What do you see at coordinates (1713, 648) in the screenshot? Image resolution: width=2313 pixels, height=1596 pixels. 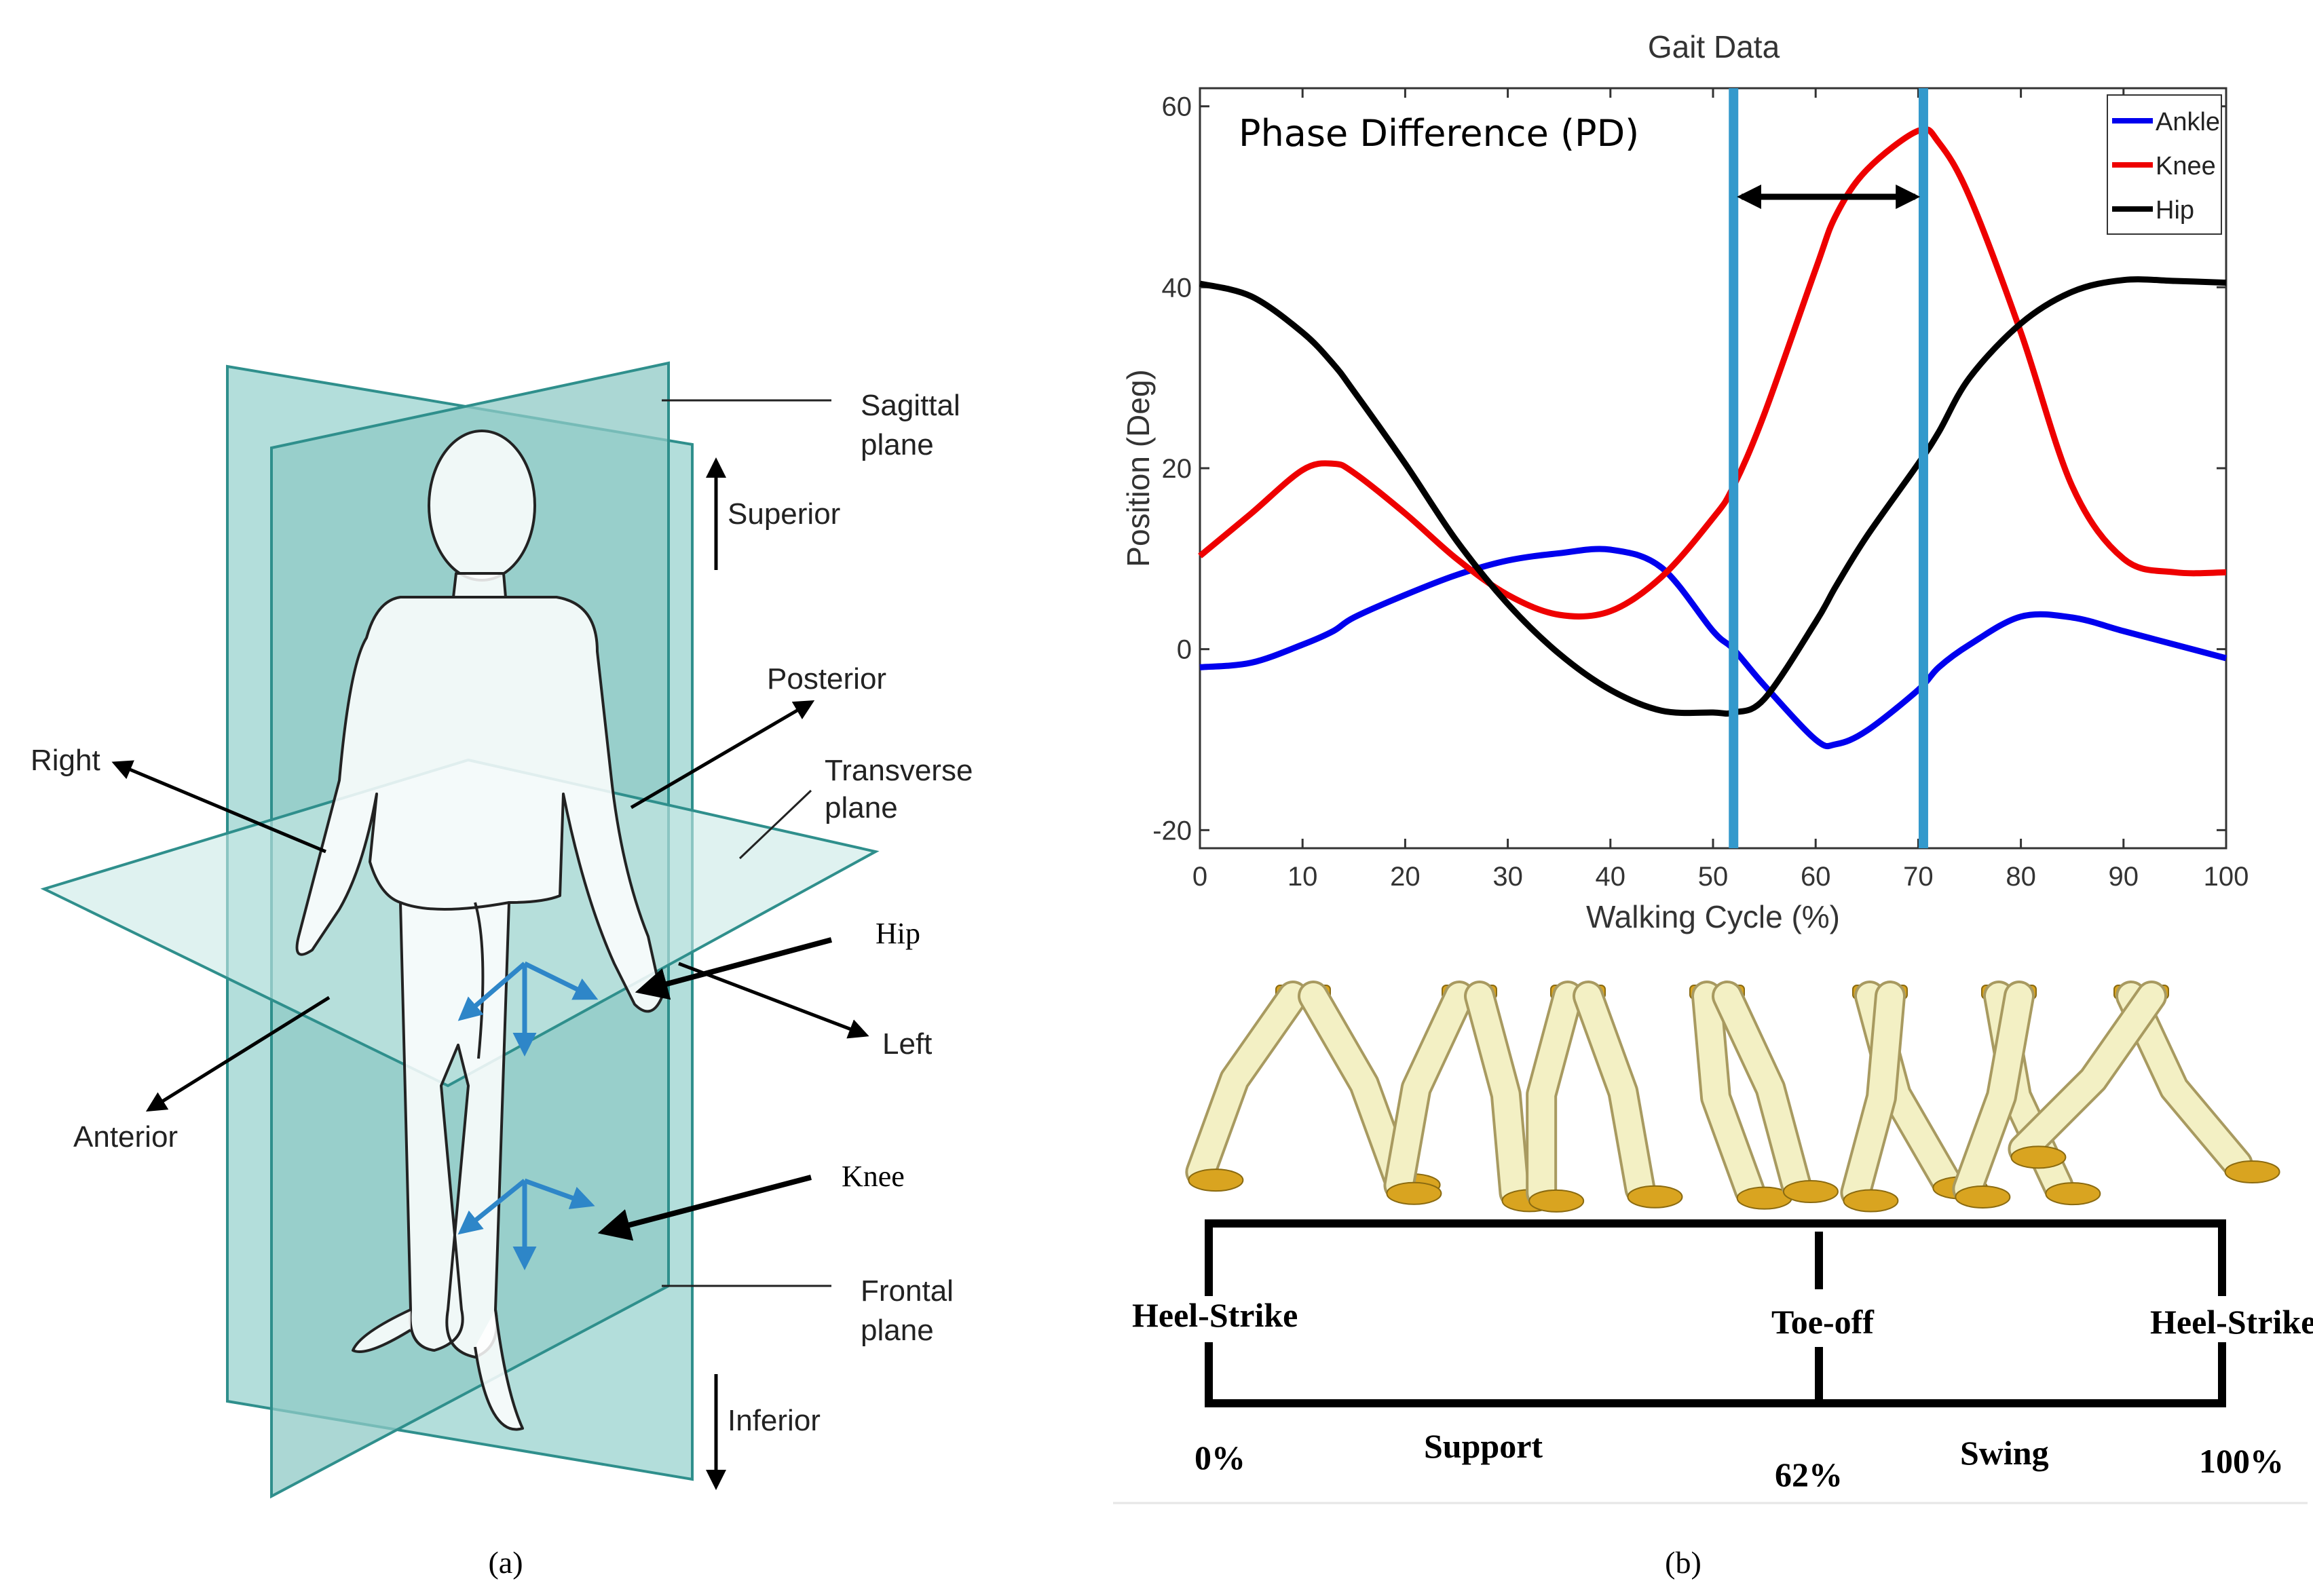 I see `series-line-ankle` at bounding box center [1713, 648].